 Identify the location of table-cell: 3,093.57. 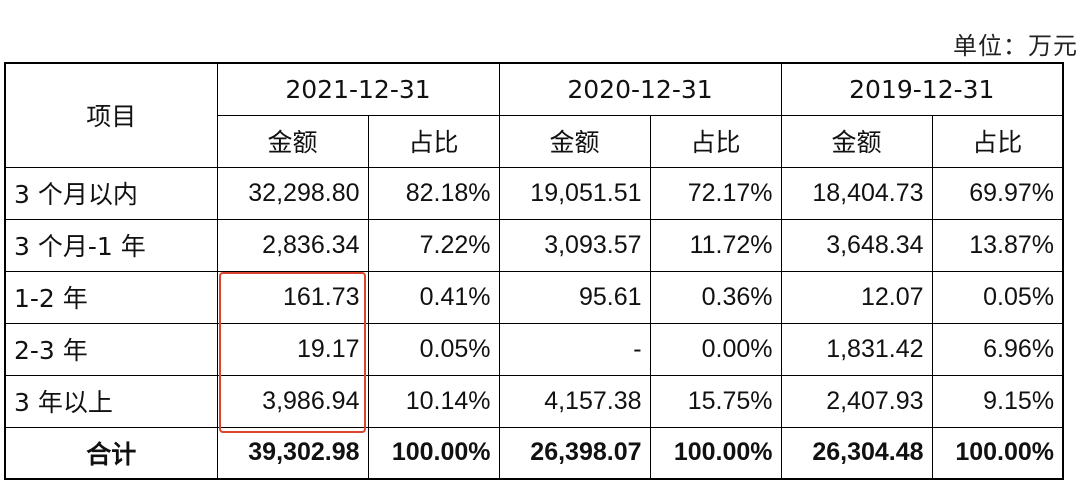
(574, 245).